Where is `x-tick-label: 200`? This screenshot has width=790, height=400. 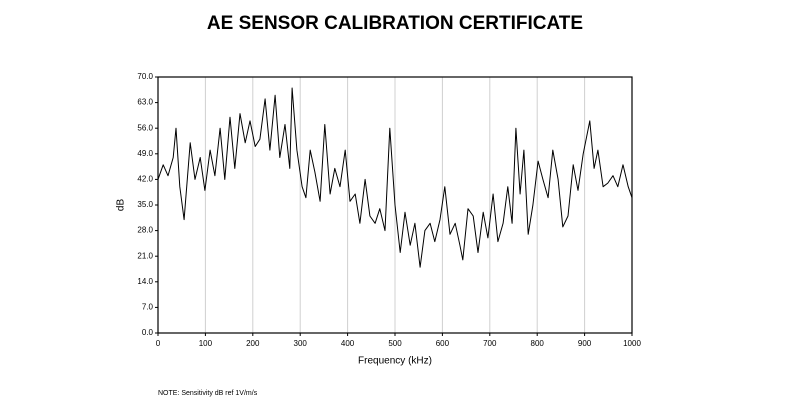
x-tick-label: 200 is located at coordinates (253, 343).